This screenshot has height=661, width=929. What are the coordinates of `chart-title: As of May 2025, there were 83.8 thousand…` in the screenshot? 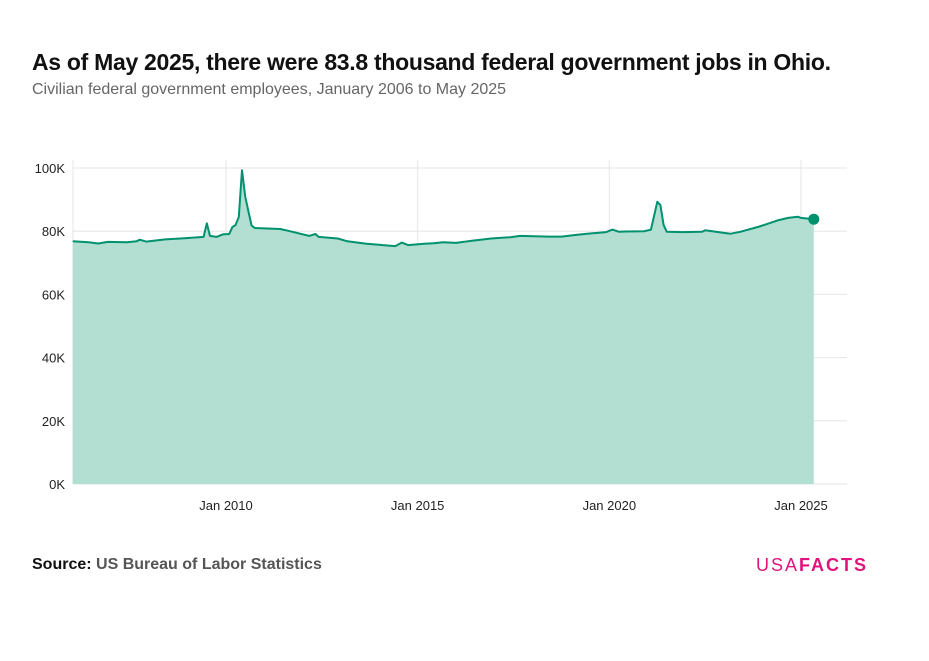 It's located at (431, 62).